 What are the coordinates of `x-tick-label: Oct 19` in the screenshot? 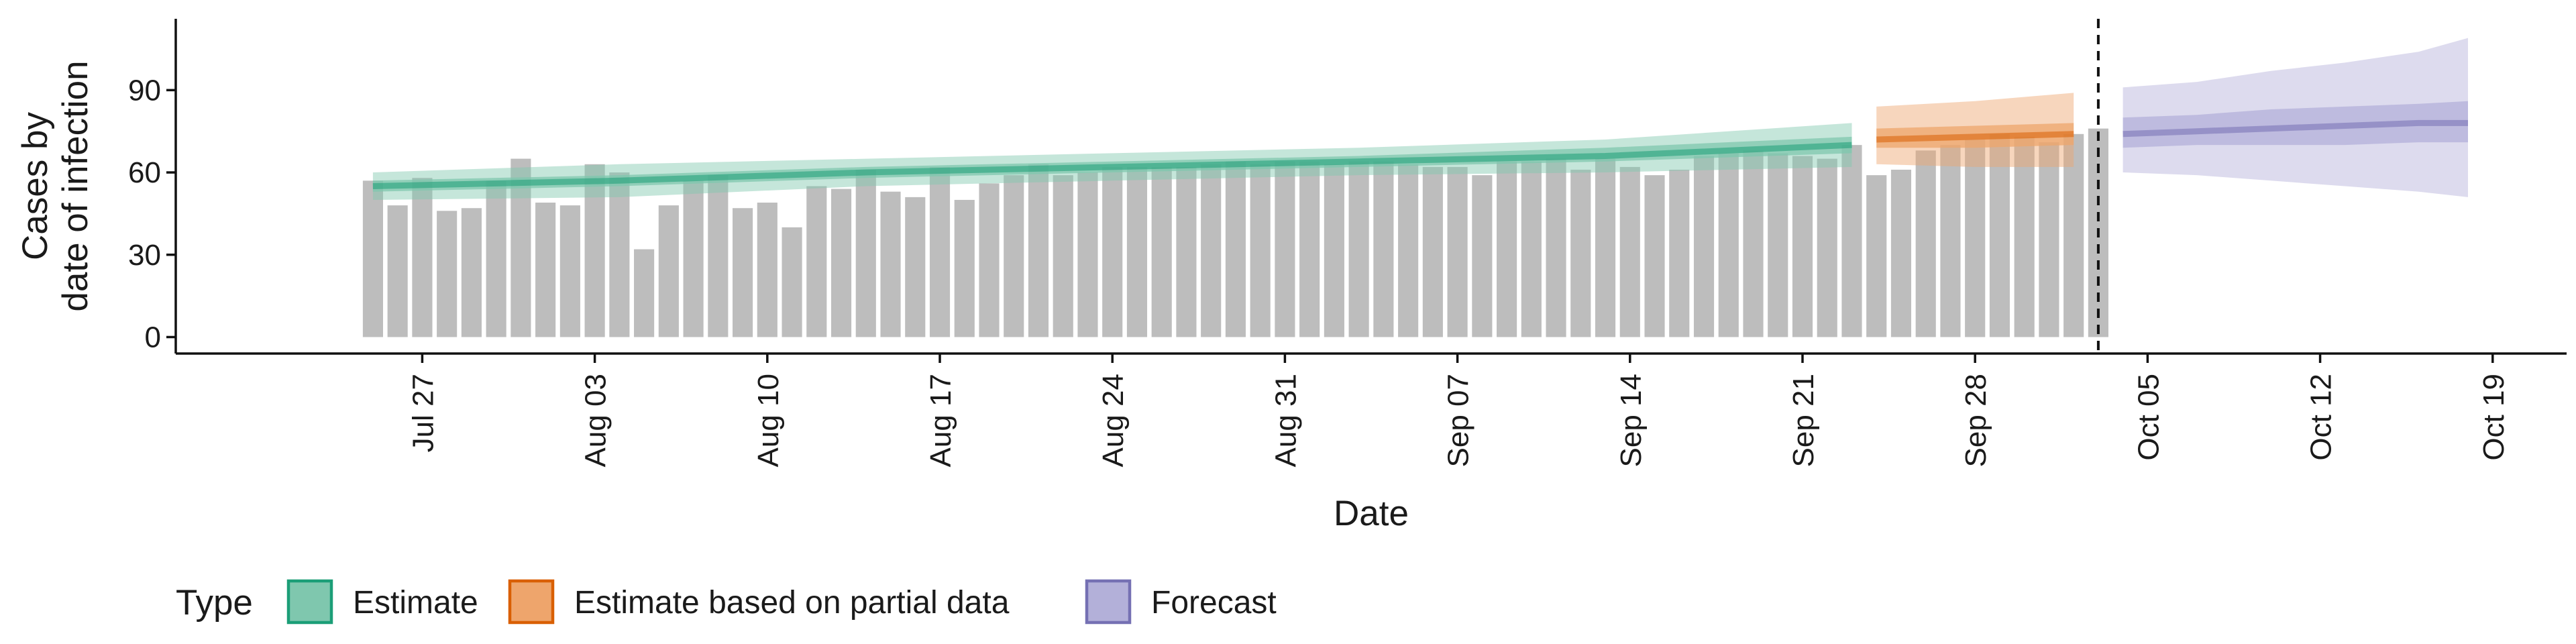 It's located at (2493, 417).